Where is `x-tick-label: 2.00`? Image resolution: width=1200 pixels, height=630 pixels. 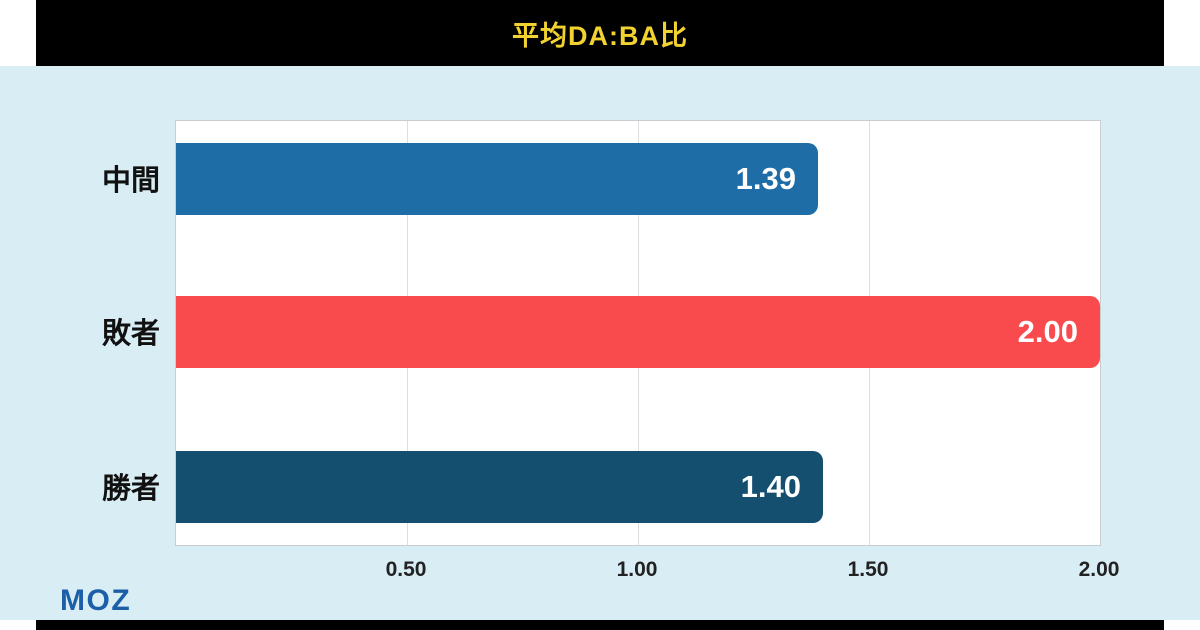
x-tick-label: 2.00 is located at coordinates (1099, 569).